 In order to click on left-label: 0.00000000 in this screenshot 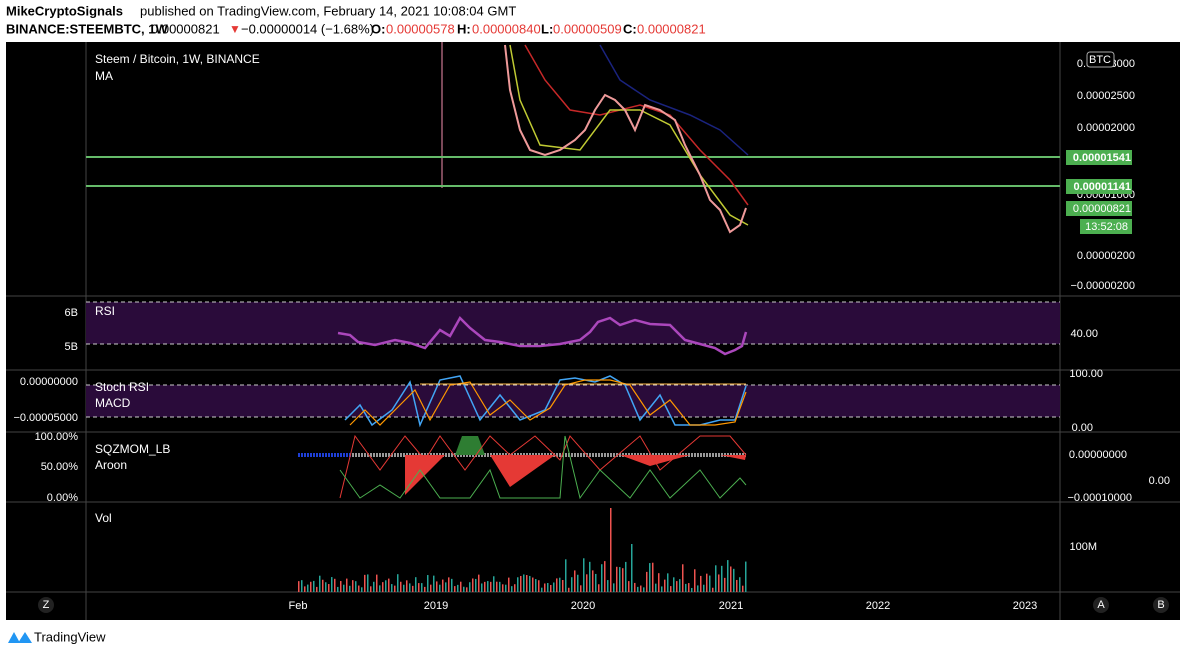, I will do `click(49, 382)`.